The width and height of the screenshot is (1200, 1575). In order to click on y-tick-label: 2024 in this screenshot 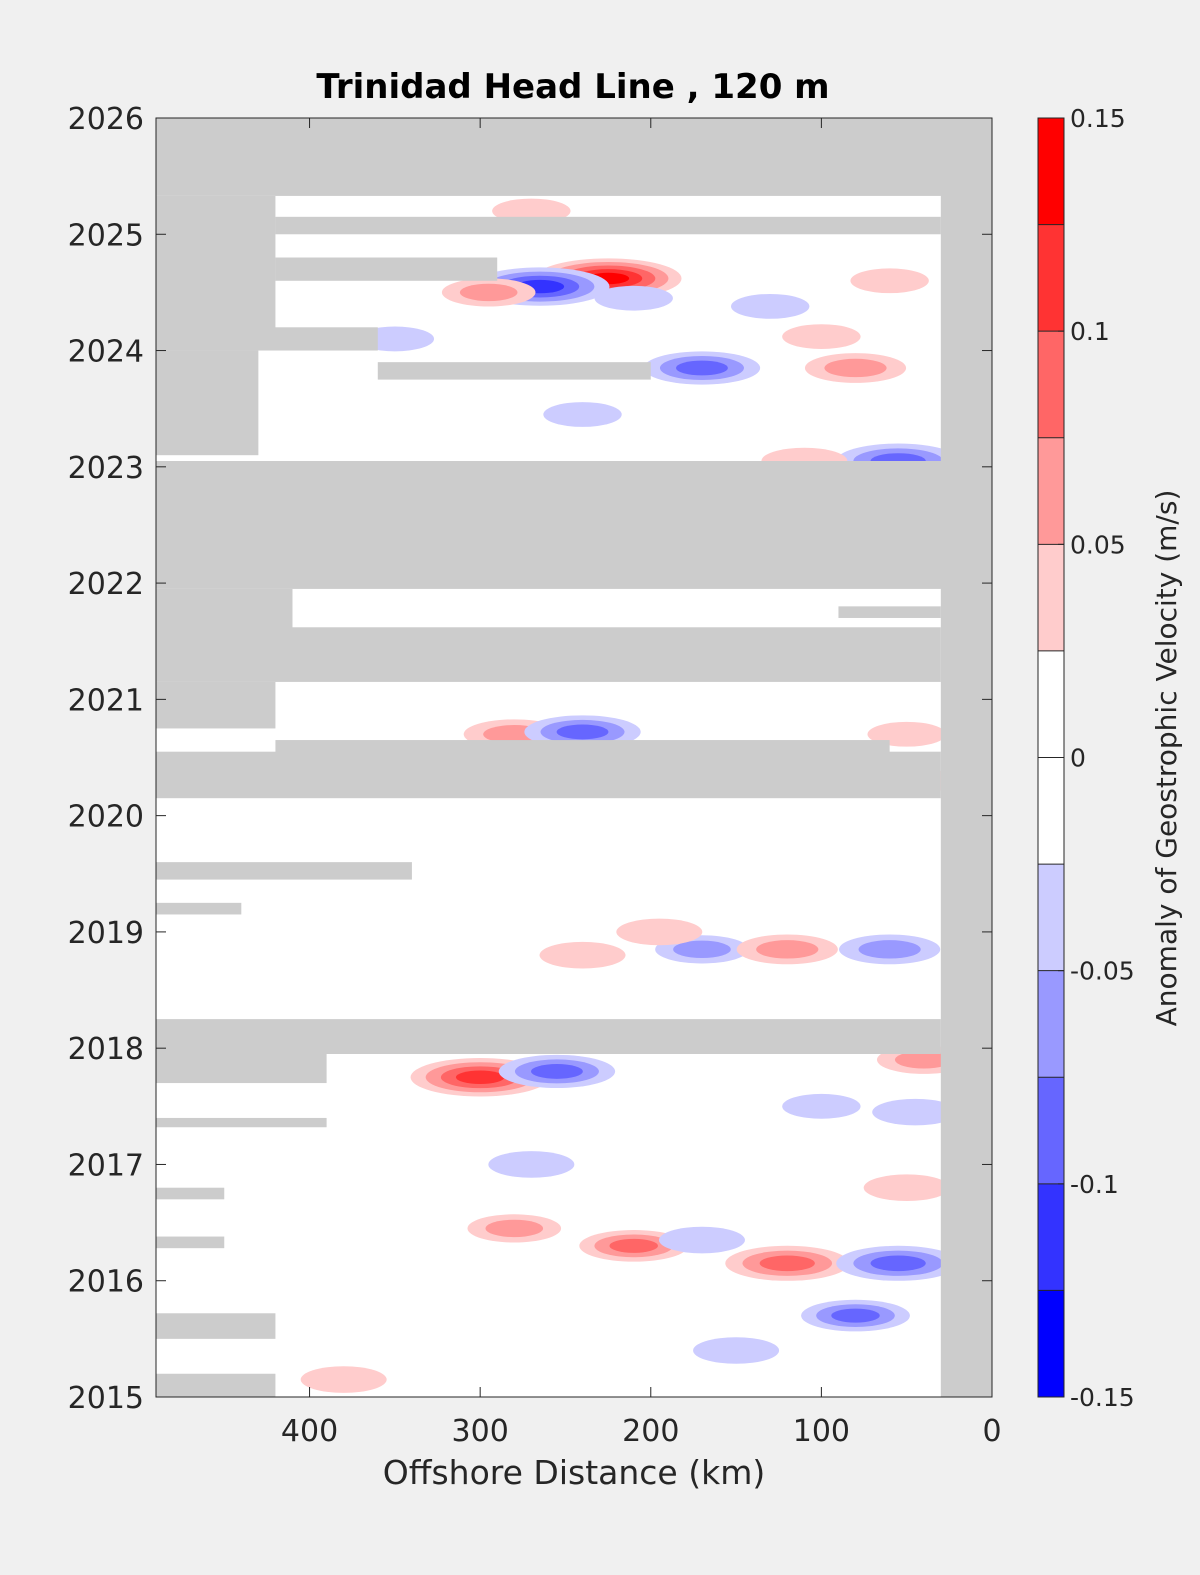, I will do `click(106, 352)`.